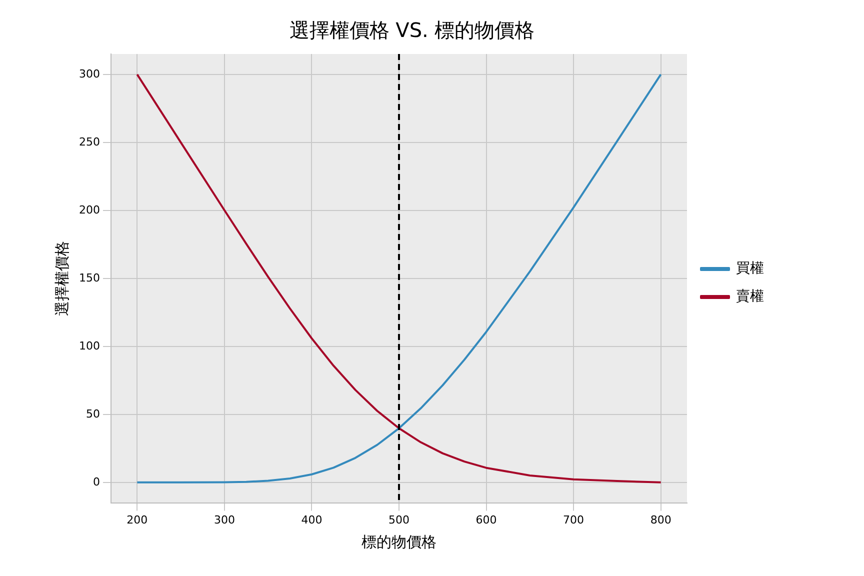  I want to click on x-tick-label: 700, so click(573, 519).